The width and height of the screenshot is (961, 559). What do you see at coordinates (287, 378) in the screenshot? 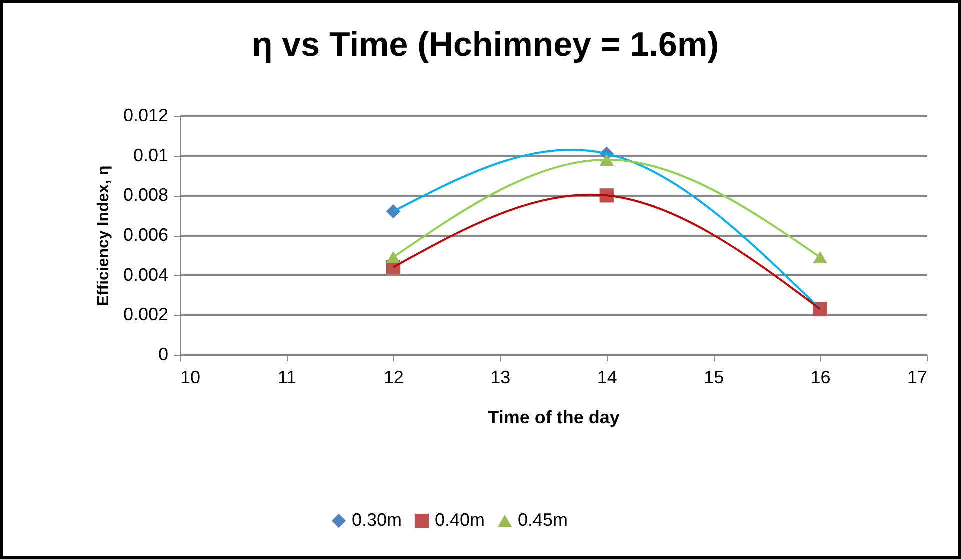
I see `x-tick-label: 11` at bounding box center [287, 378].